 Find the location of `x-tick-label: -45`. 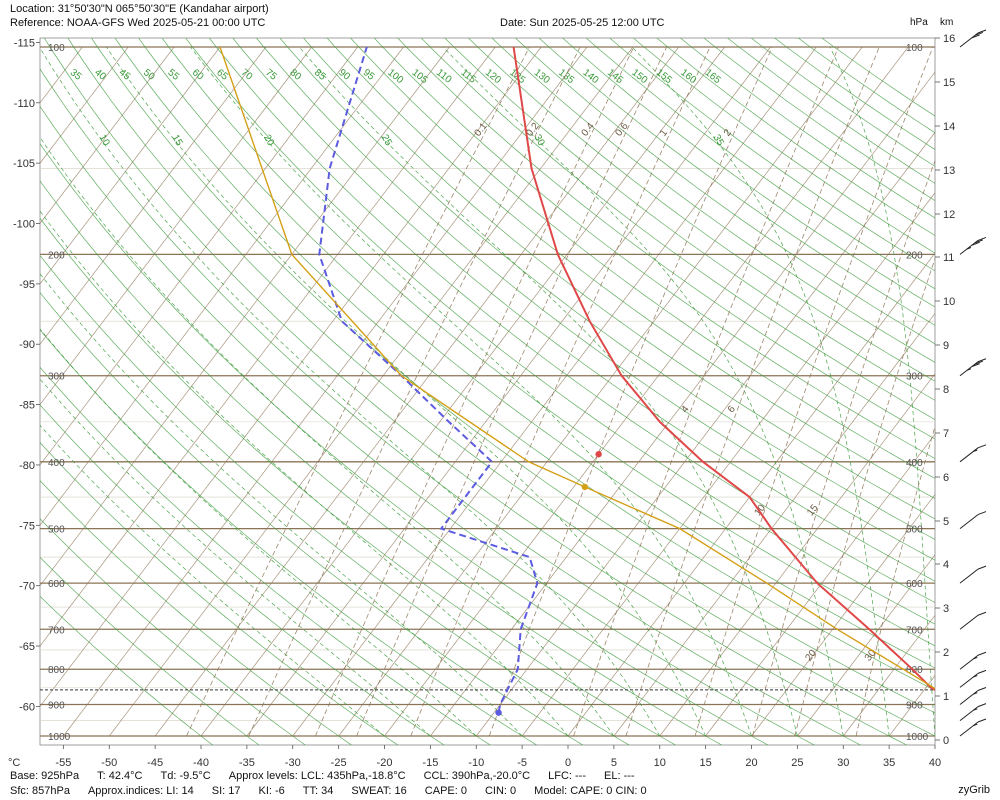

x-tick-label: -45 is located at coordinates (155, 763).